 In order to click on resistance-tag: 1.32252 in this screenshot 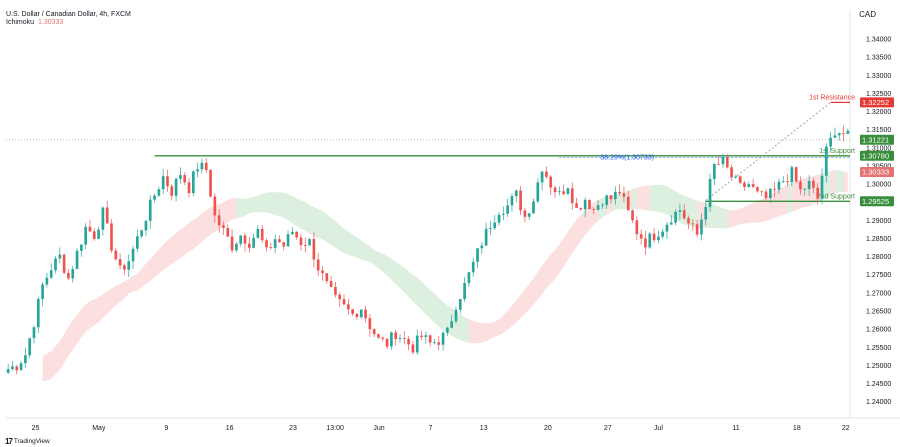, I will do `click(875, 102)`.